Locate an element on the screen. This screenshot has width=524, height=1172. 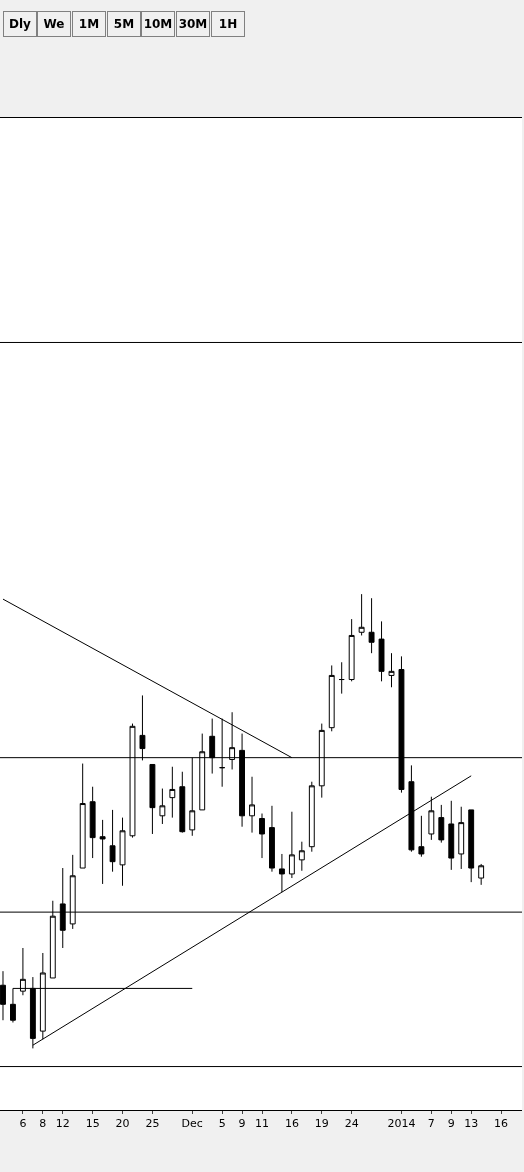
text: 10M is located at coordinates (158, 24).